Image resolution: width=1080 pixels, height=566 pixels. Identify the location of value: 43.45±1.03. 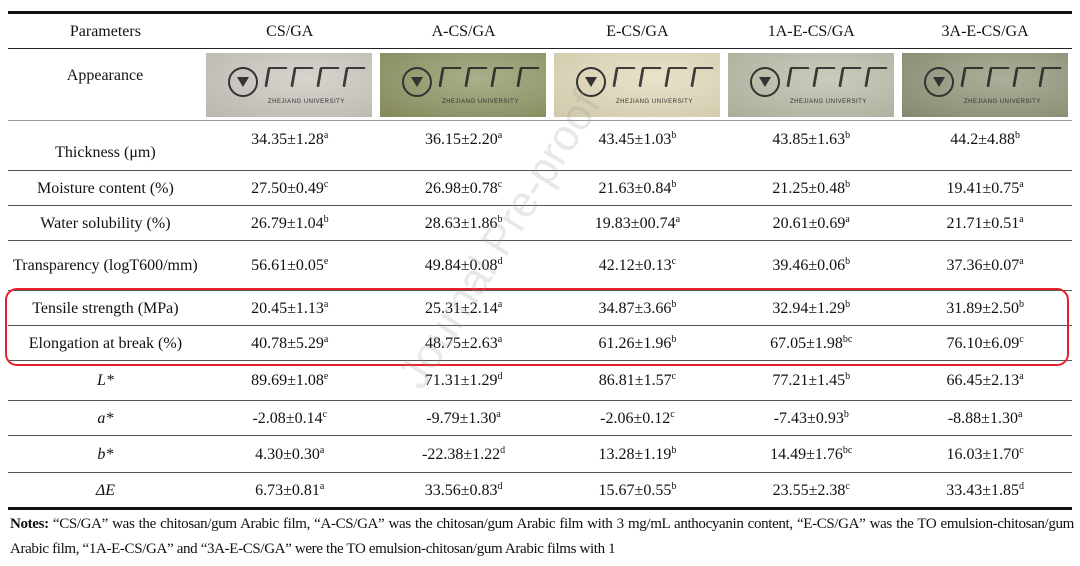
(635, 139).